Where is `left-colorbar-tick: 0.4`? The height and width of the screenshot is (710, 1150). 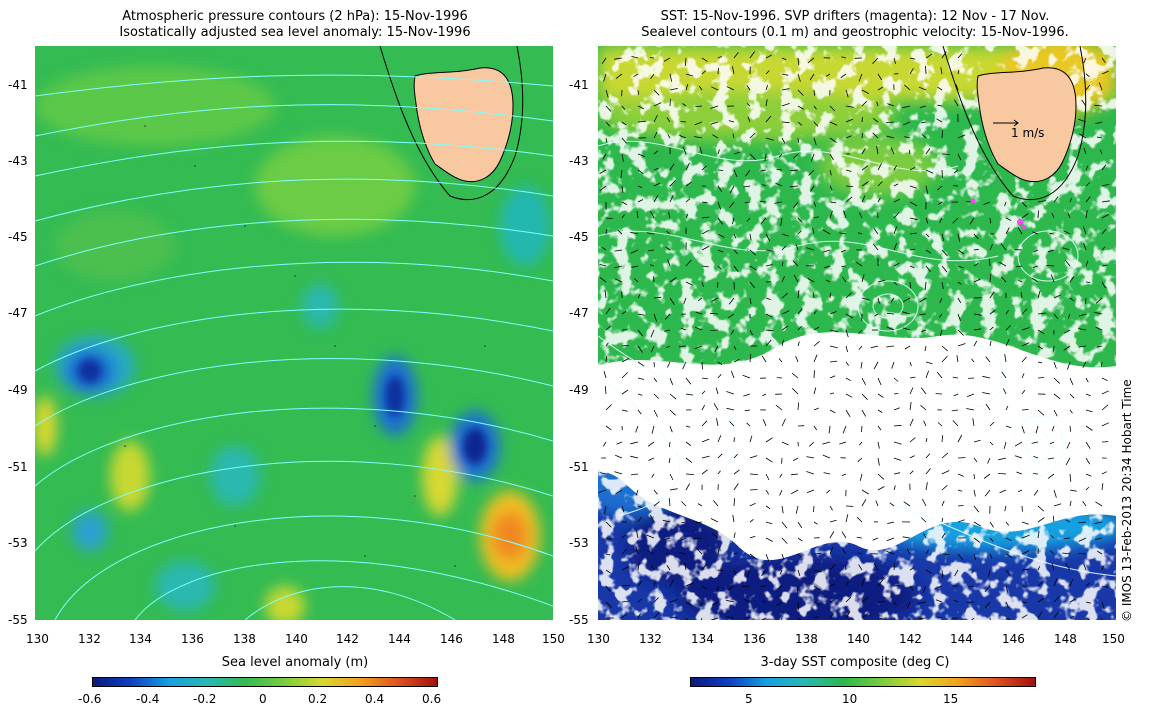 left-colorbar-tick: 0.4 is located at coordinates (375, 699).